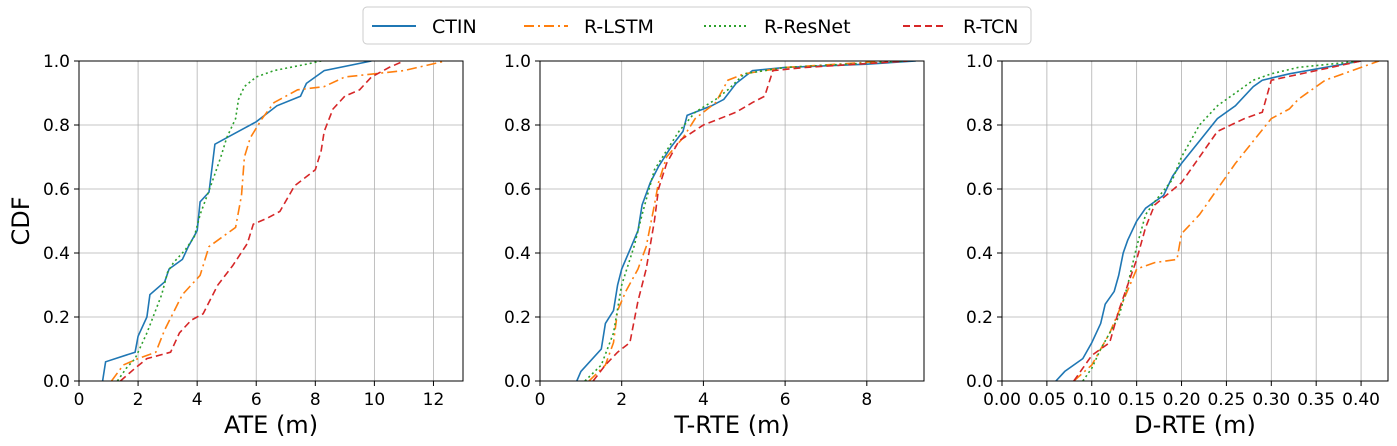 This screenshot has width=1397, height=446. I want to click on x-axis-title: ATE (m), so click(271, 425).